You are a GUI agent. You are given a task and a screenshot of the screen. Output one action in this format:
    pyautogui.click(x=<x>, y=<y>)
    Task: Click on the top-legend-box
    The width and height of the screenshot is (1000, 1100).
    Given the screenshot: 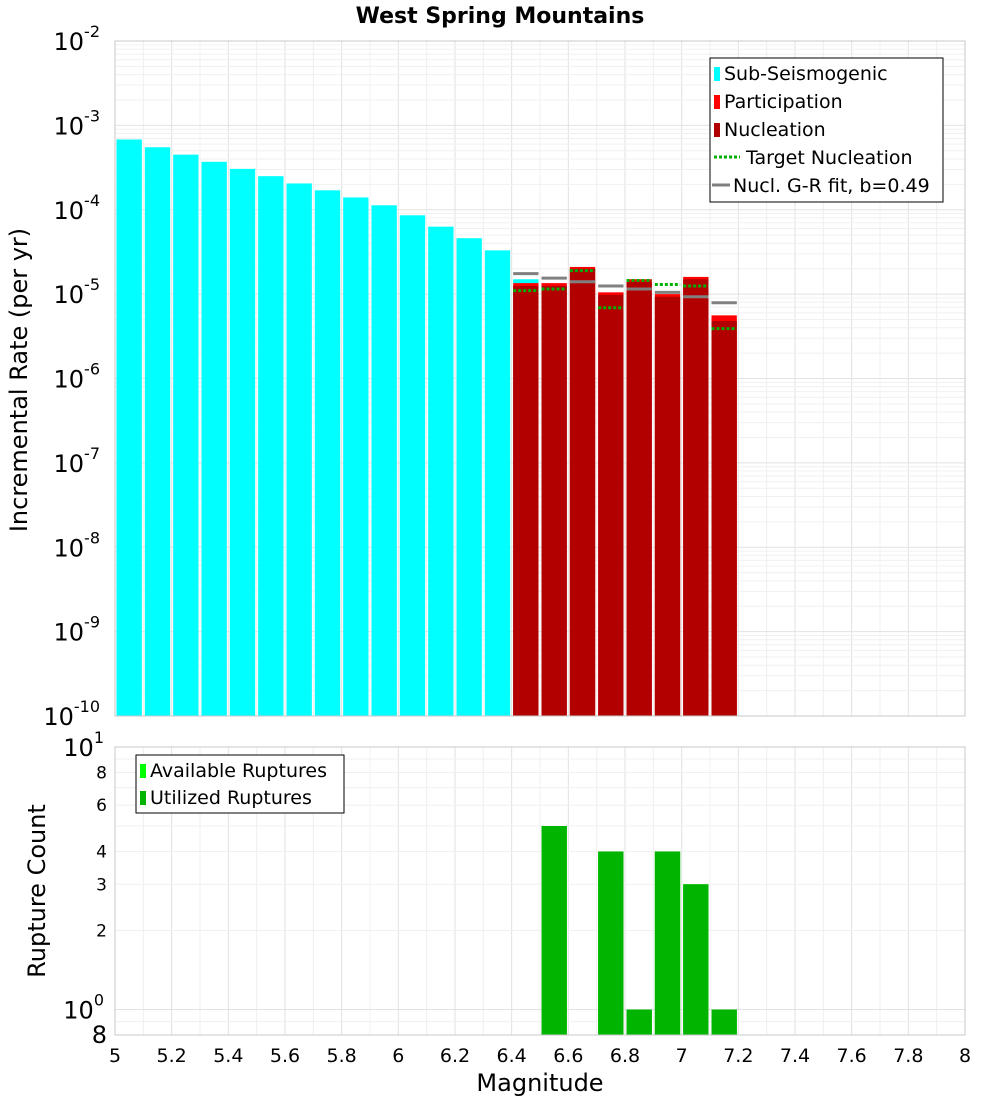 What is the action you would take?
    pyautogui.click(x=826, y=130)
    